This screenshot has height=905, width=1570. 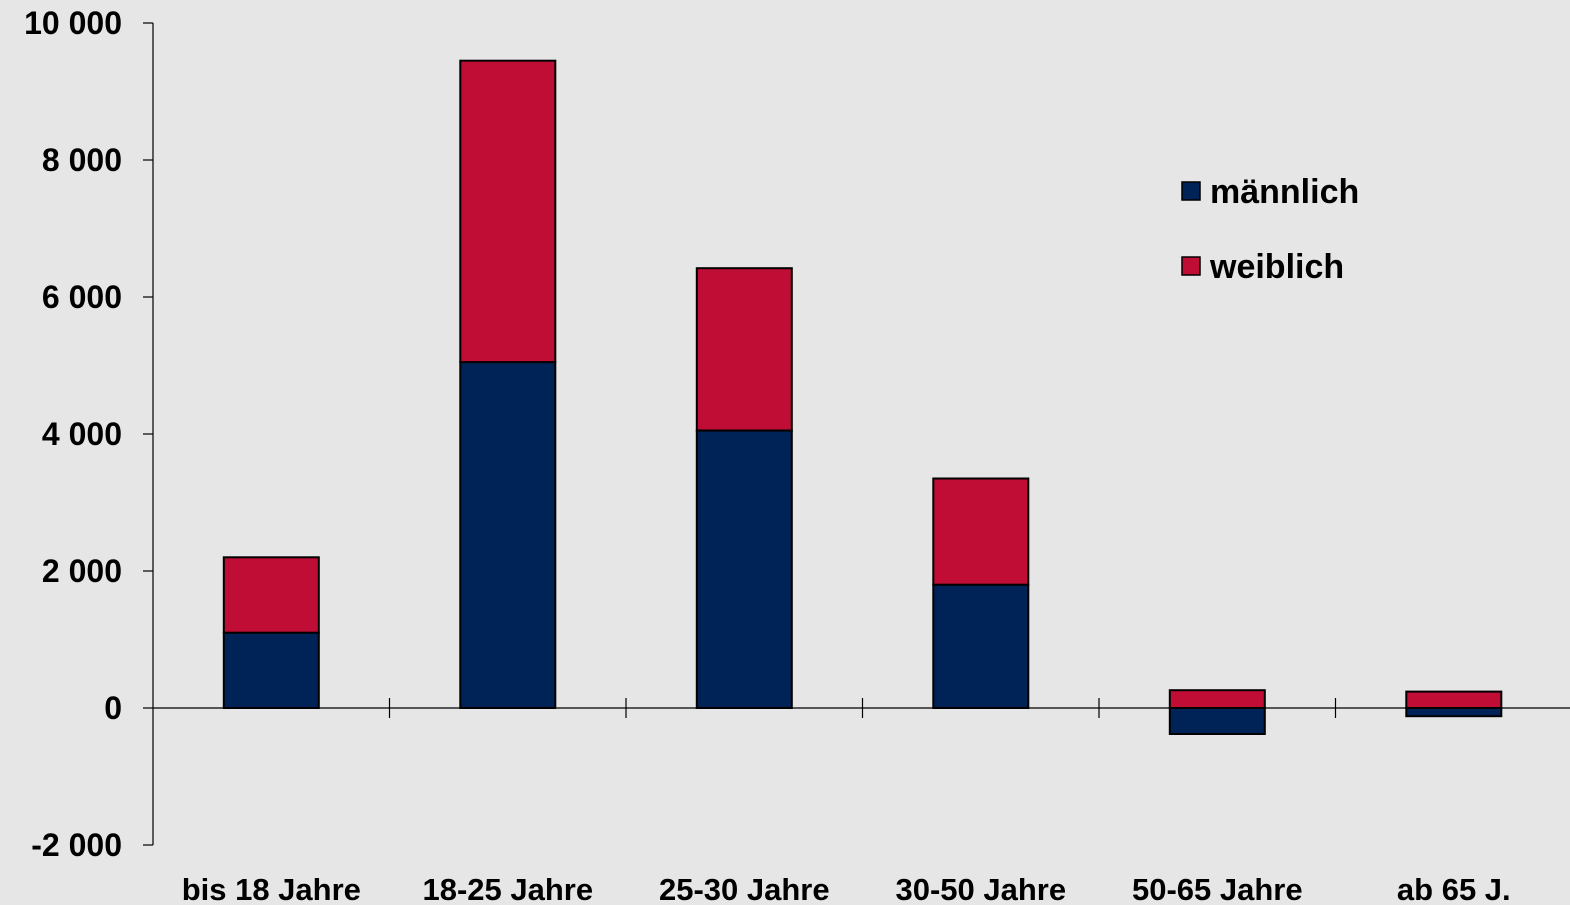 I want to click on y-ticks-layer: -2 000 0 2 000 4 000 6 000 8 000 10 000, so click(x=88, y=434).